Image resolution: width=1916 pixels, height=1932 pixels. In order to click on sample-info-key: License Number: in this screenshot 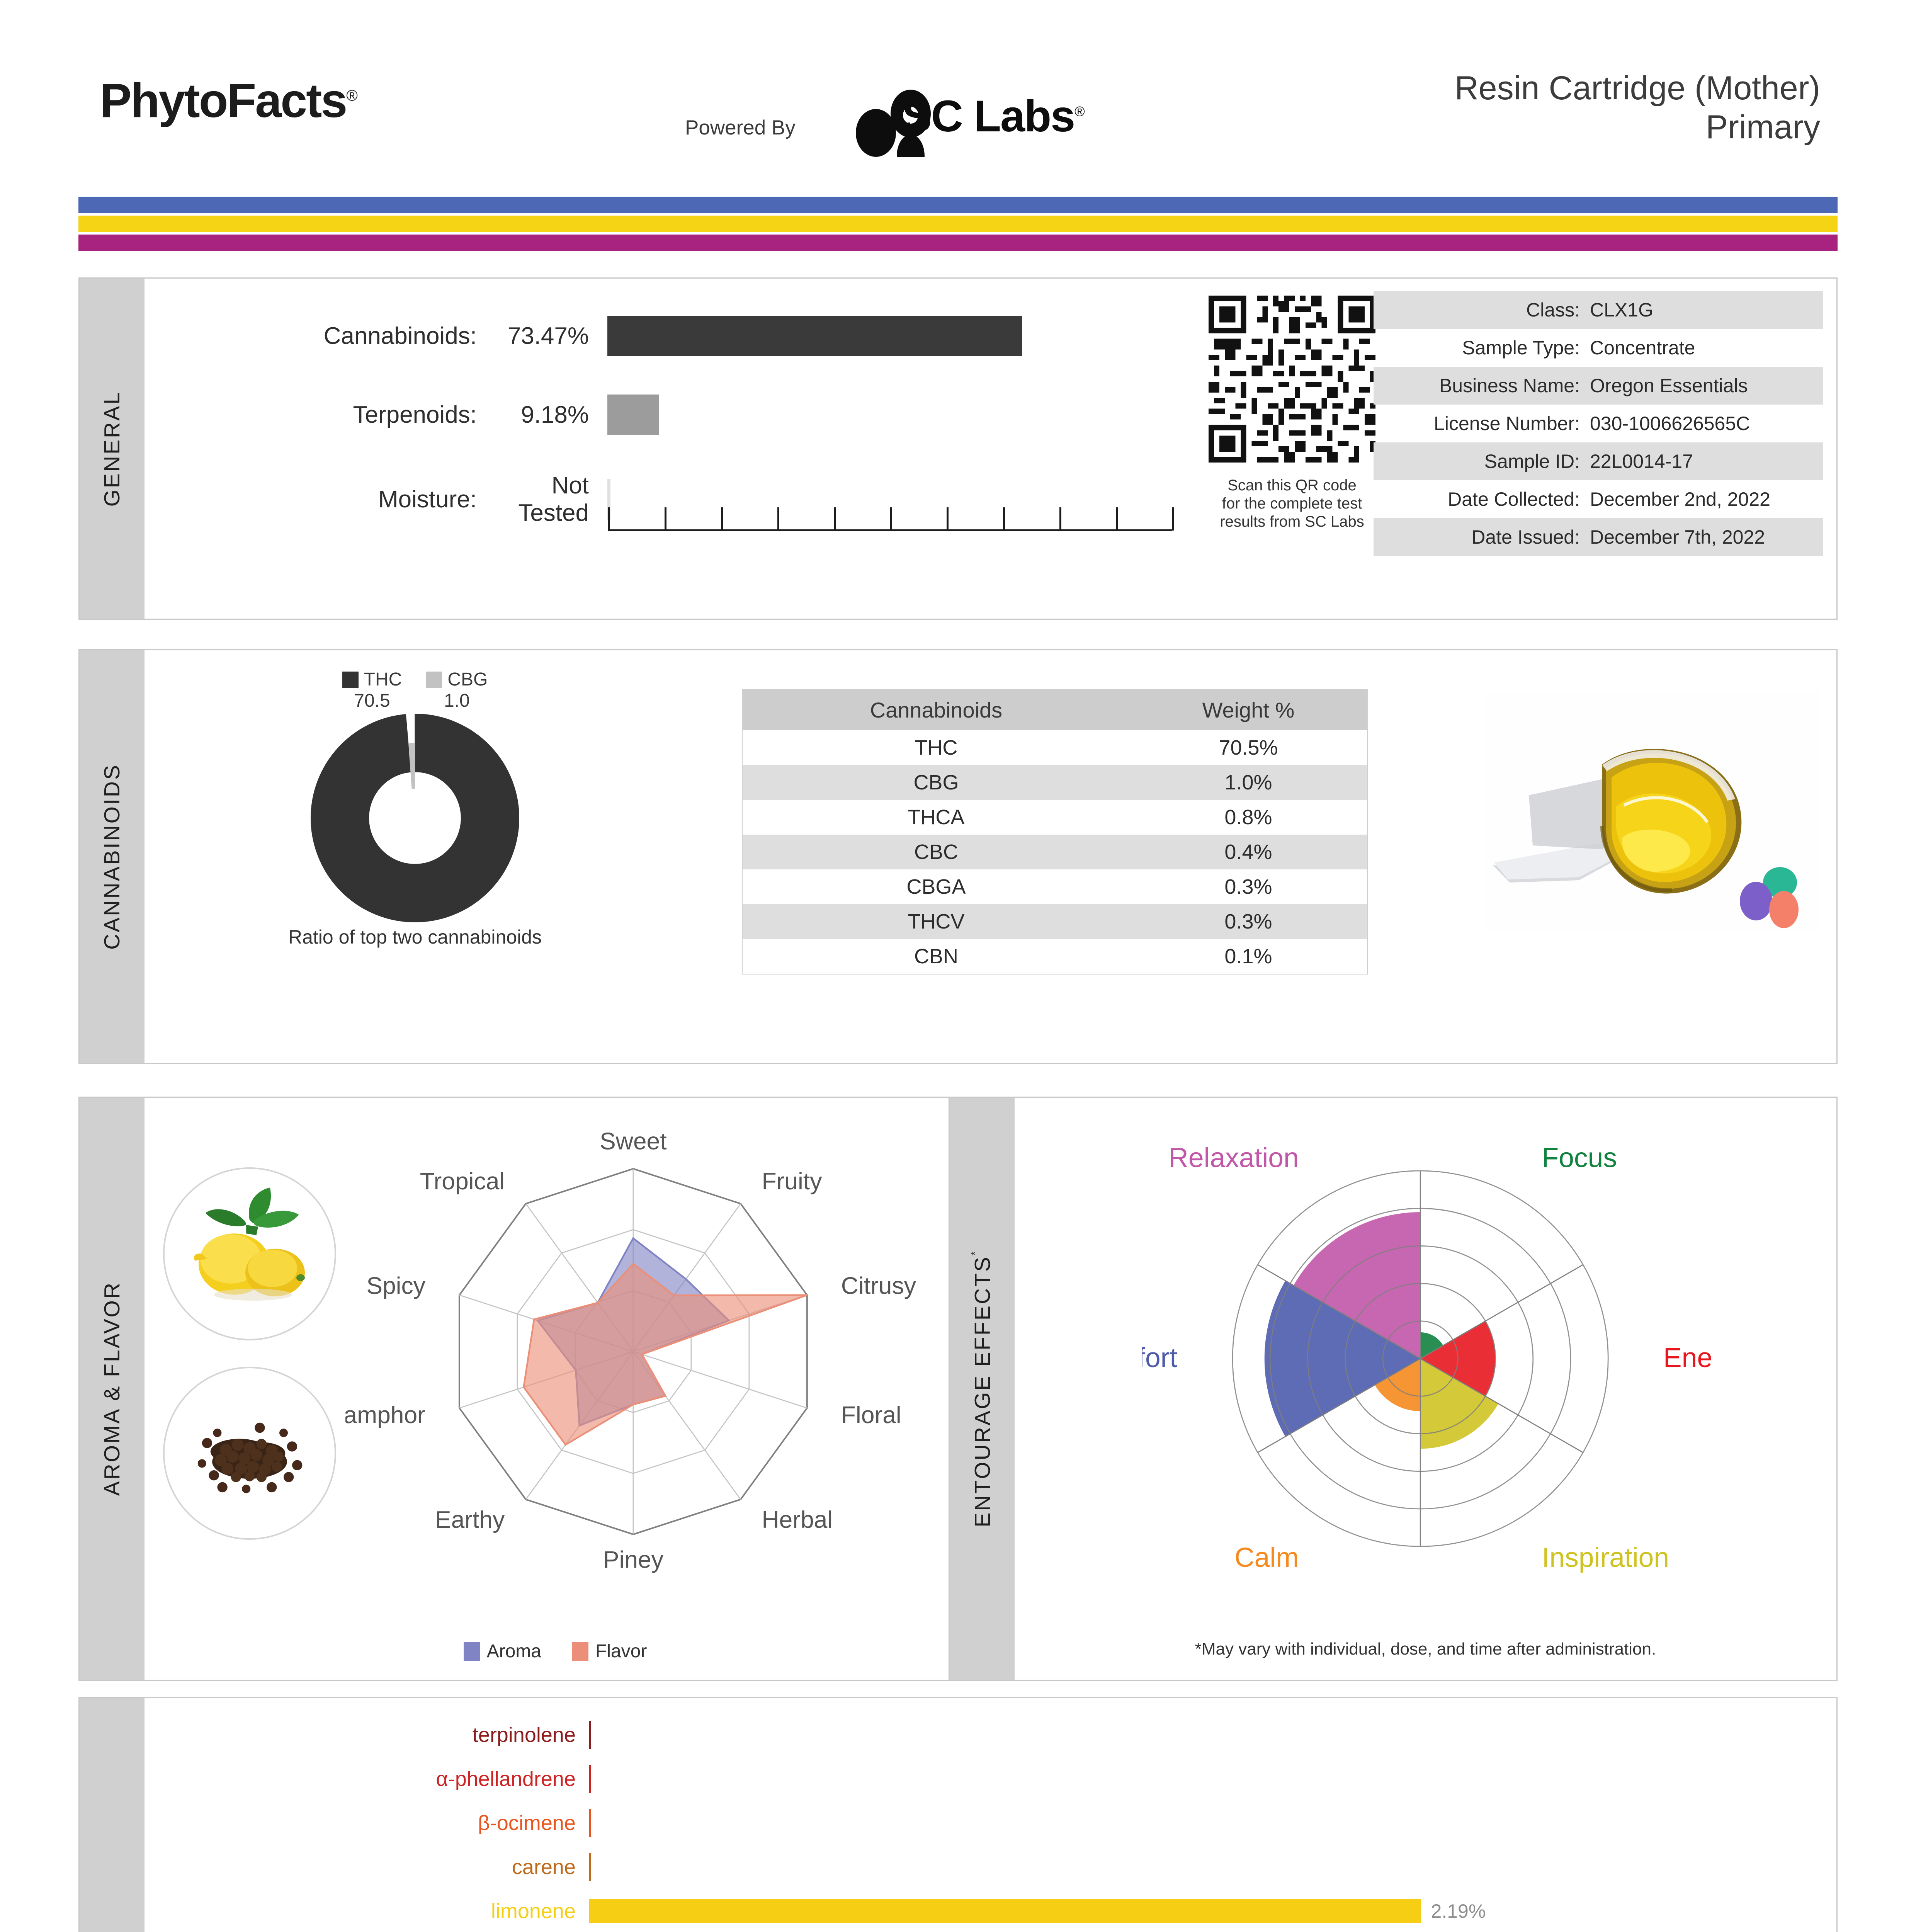, I will do `click(1507, 424)`.